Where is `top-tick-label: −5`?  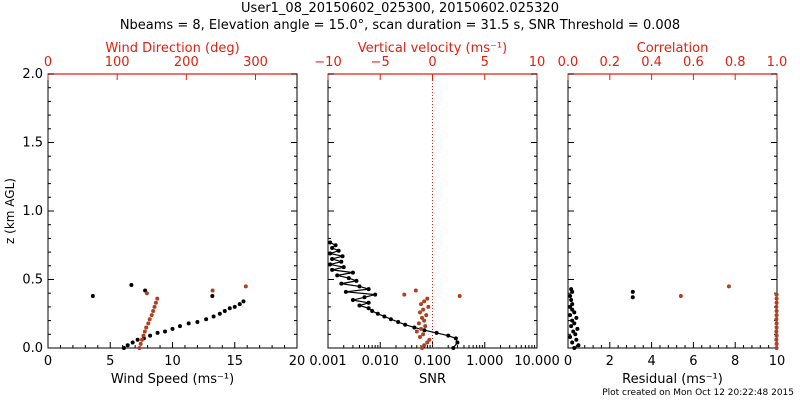
top-tick-label: −5 is located at coordinates (380, 62).